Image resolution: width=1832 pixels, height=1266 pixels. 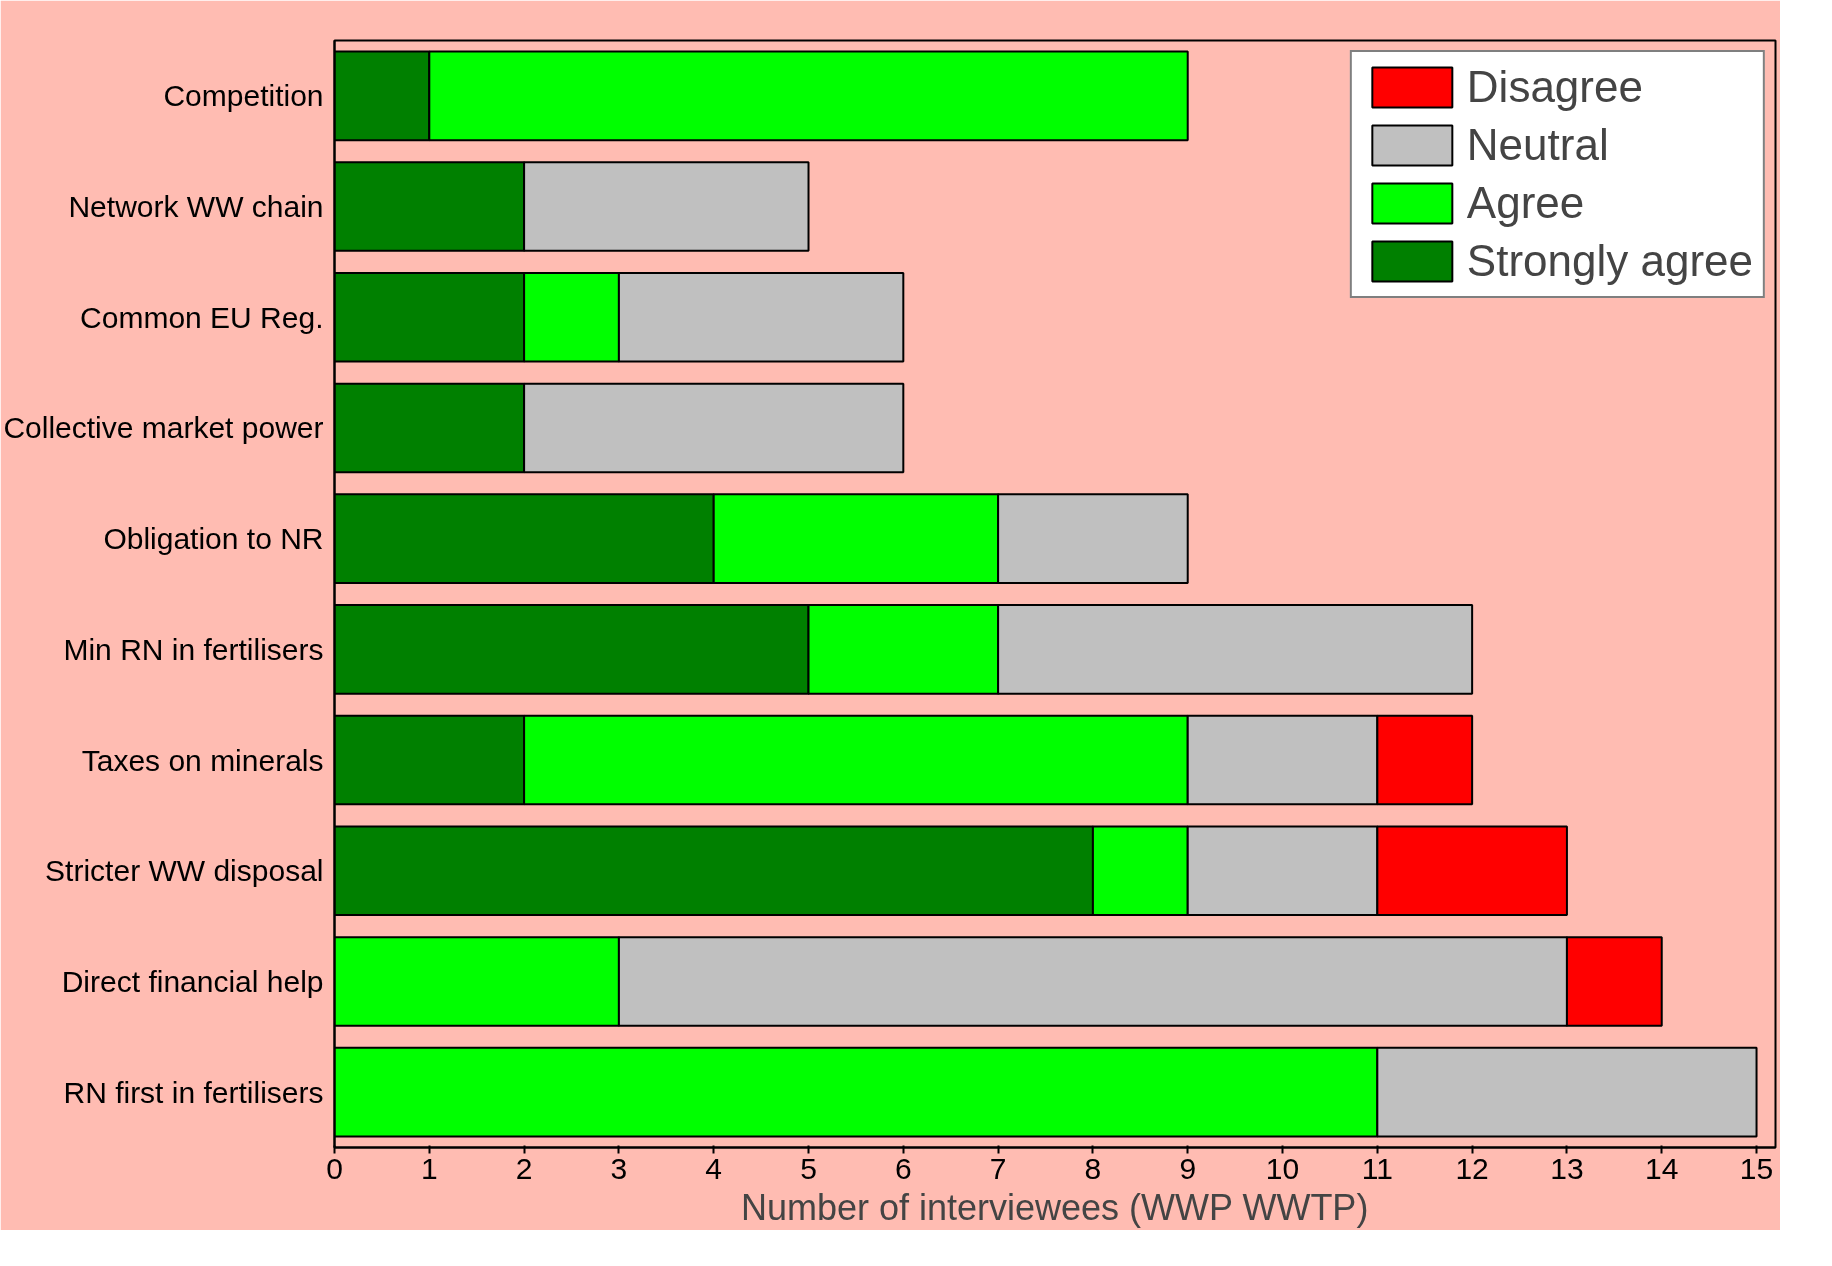 I want to click on legend-label: Neutral, so click(x=1537, y=145).